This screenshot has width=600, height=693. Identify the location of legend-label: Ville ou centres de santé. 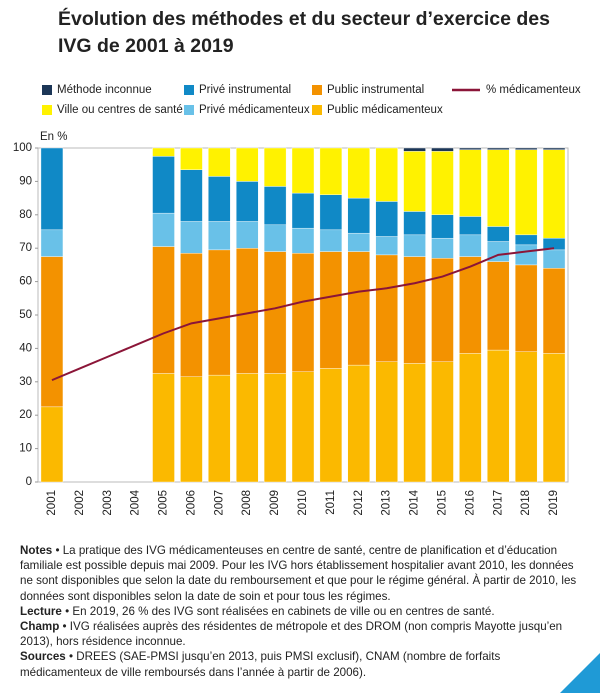
(120, 110).